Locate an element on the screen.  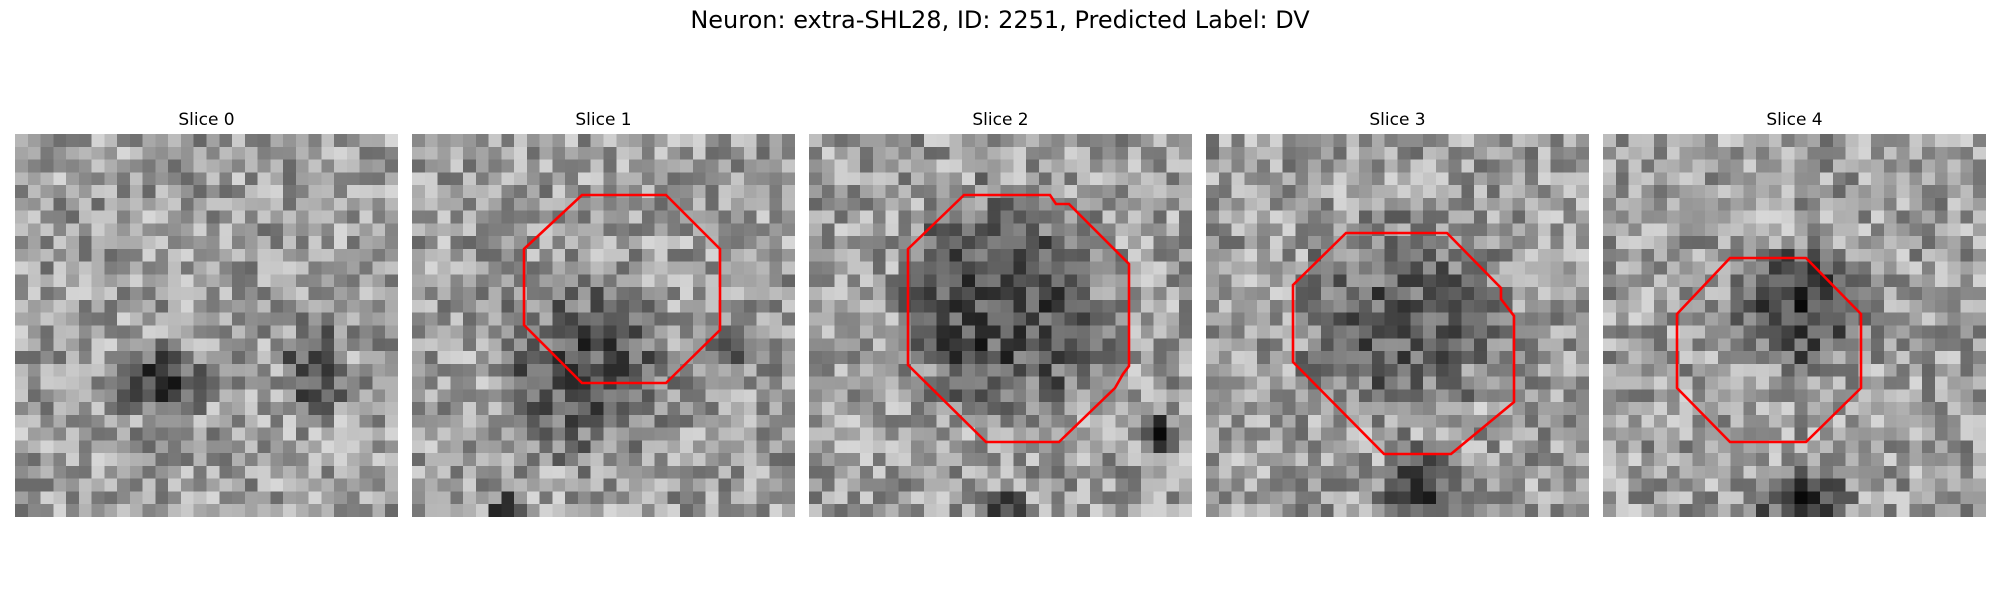
slice-title-3: Slice 3 is located at coordinates (1397, 120).